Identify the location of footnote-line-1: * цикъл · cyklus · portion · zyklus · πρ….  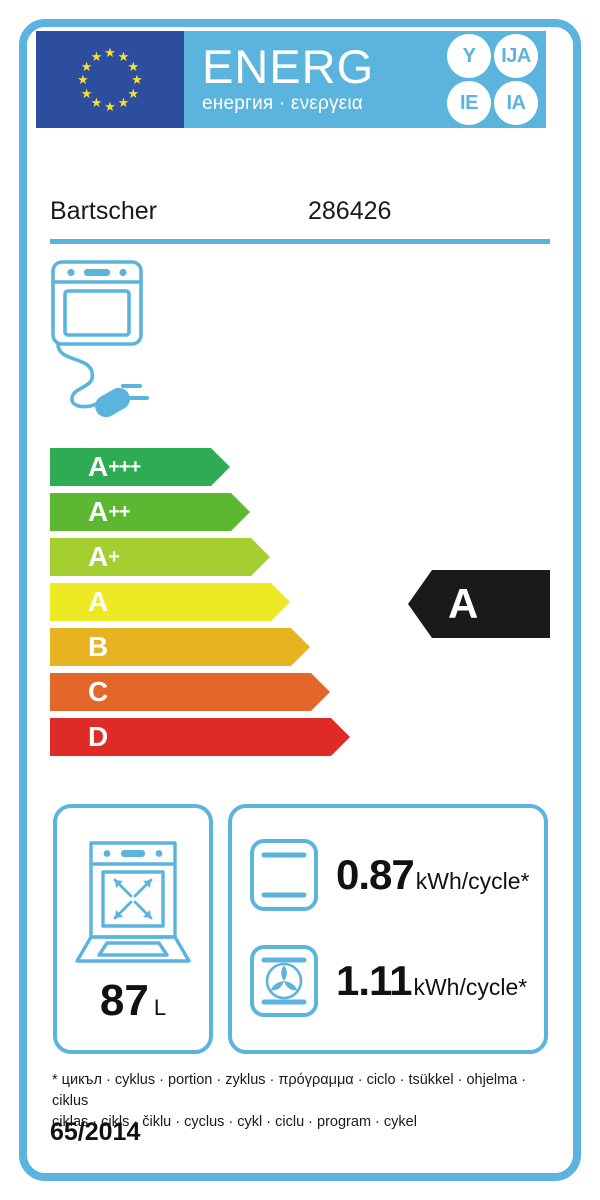
(289, 1090).